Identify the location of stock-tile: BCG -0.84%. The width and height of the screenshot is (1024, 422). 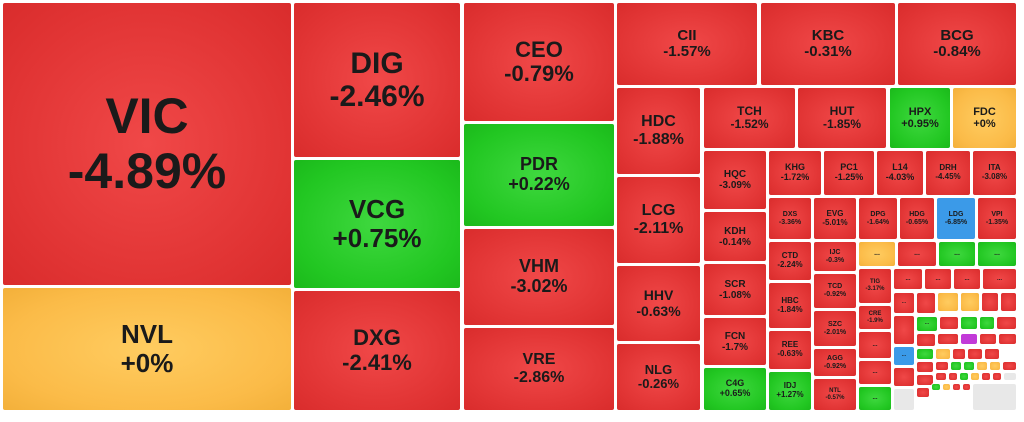
(957, 44).